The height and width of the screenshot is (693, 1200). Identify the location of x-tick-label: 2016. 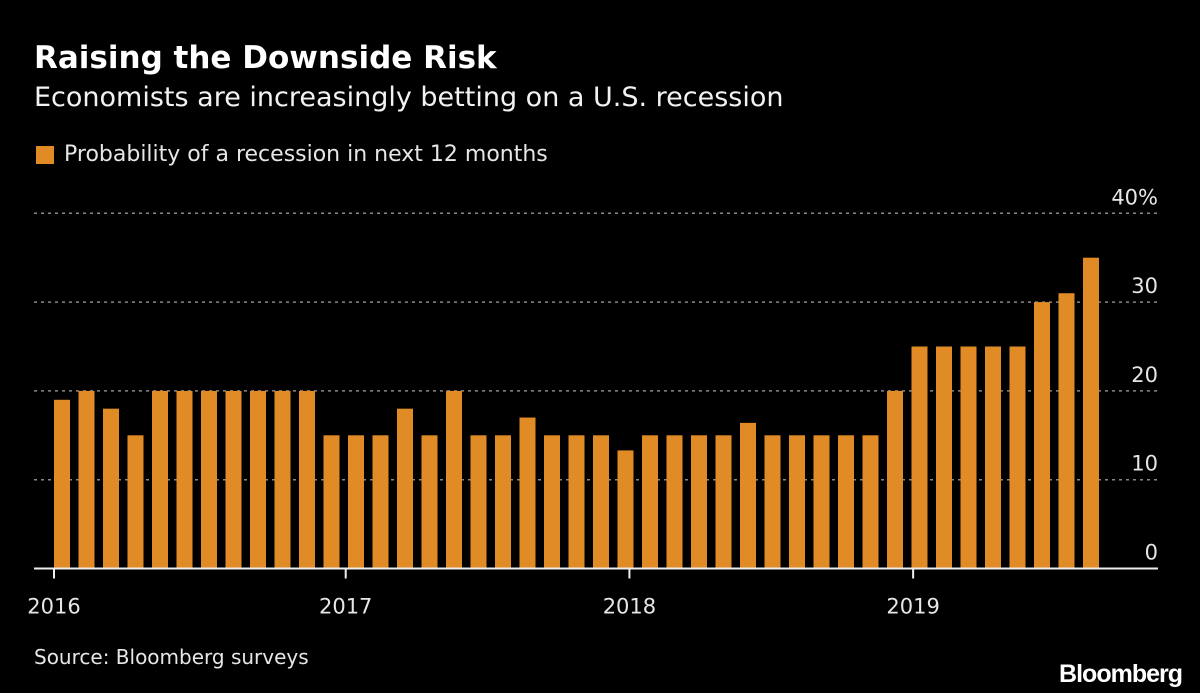
(53, 607).